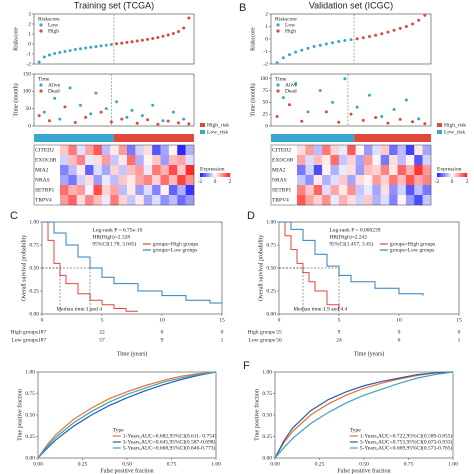 The image size is (474, 474). Describe the element at coordinates (459, 340) in the screenshot. I see `at-risk-count: 1` at that location.